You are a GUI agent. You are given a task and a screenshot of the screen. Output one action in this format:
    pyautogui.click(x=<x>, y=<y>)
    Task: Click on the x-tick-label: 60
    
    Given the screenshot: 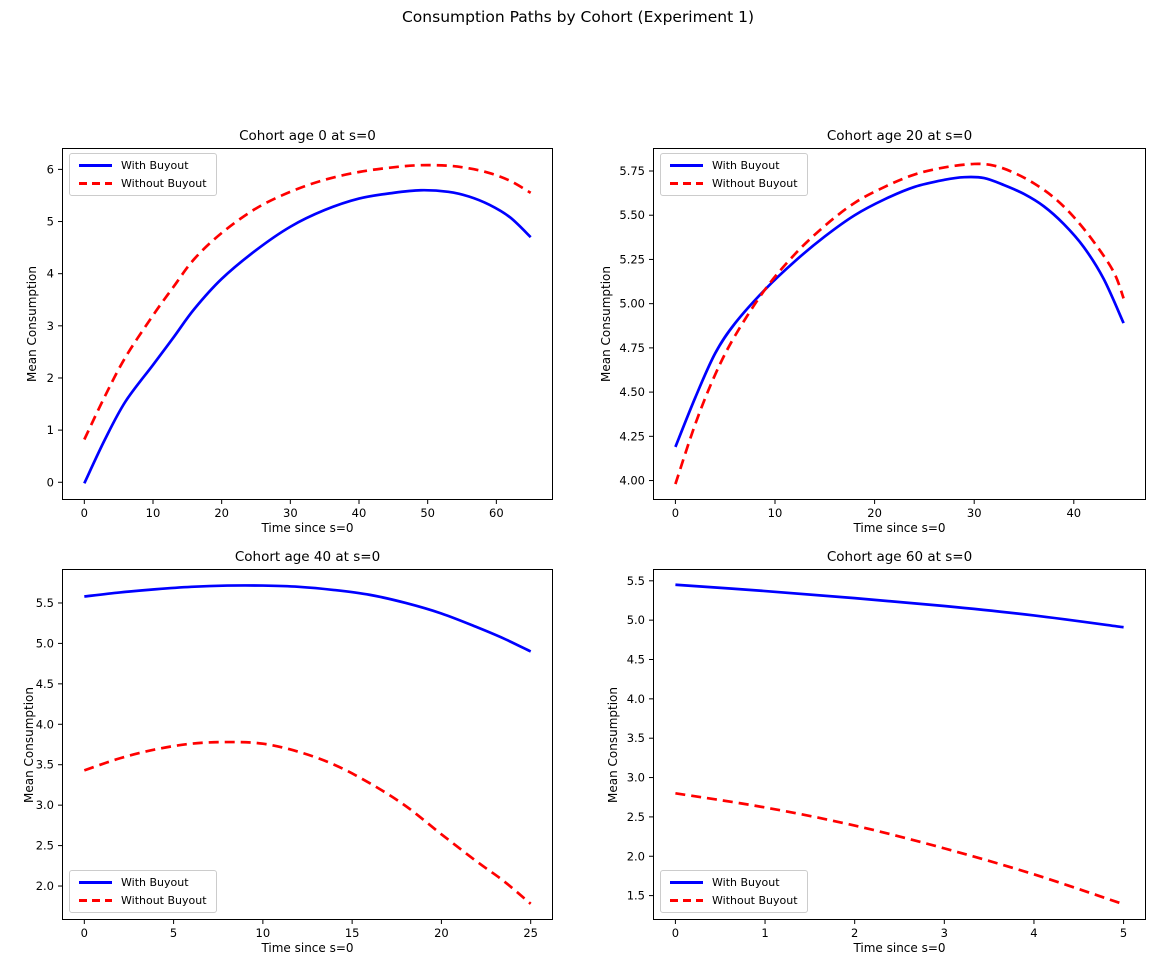 What is the action you would take?
    pyautogui.click(x=496, y=513)
    